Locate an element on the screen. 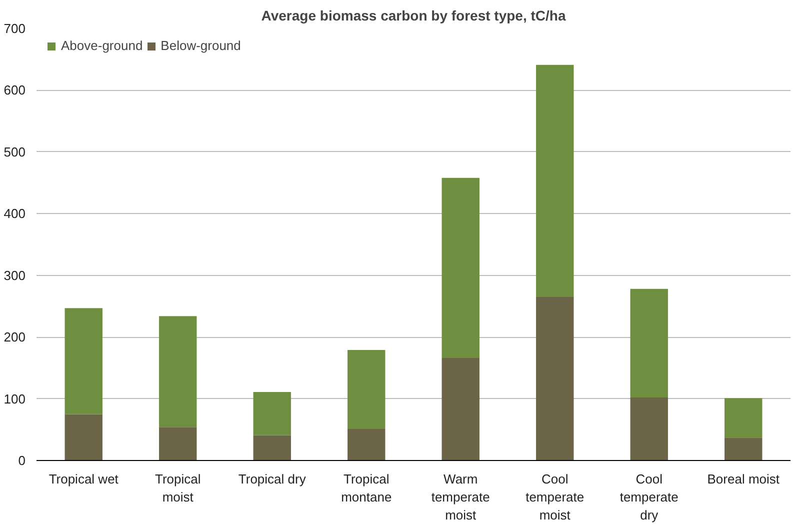  x-tick-label: Tropical wet is located at coordinates (83, 479).